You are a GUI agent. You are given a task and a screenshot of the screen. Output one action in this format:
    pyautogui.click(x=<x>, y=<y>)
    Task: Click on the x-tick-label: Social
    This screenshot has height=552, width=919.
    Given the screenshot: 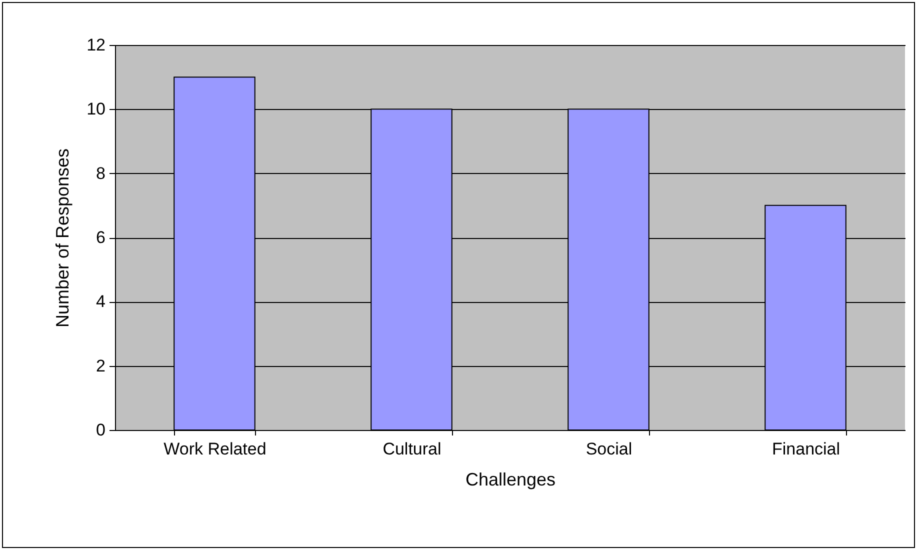 What is the action you would take?
    pyautogui.click(x=609, y=449)
    